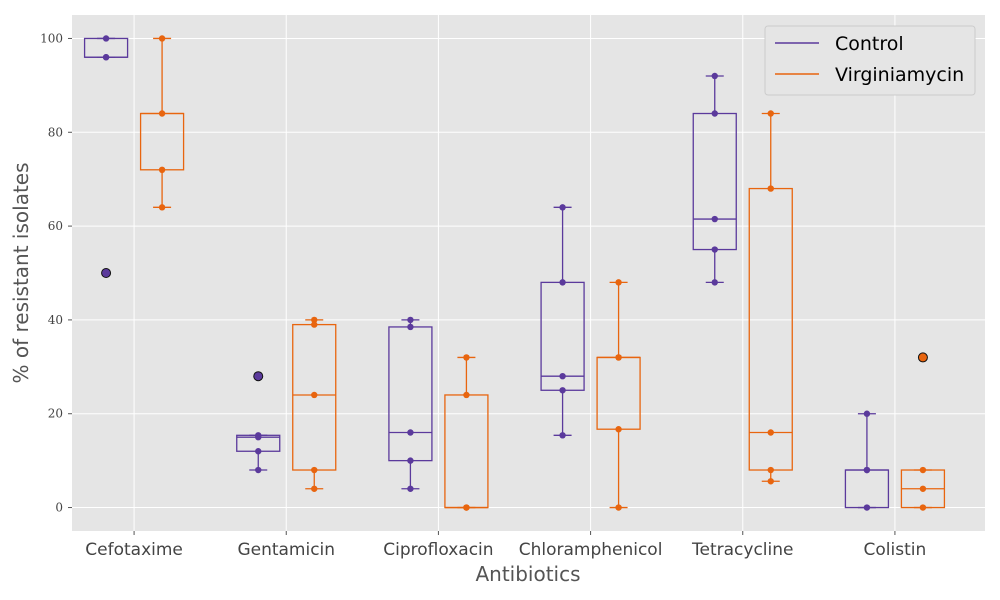 This screenshot has height=600, width=1000. What do you see at coordinates (867, 460) in the screenshot?
I see `box-group-control-colistin` at bounding box center [867, 460].